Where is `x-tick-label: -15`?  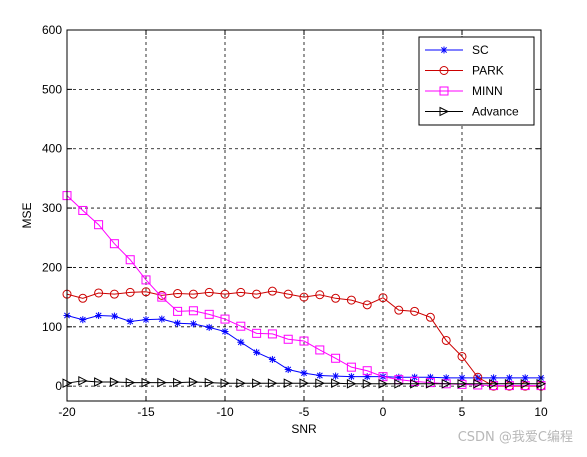
x-tick-label: -15 is located at coordinates (146, 412).